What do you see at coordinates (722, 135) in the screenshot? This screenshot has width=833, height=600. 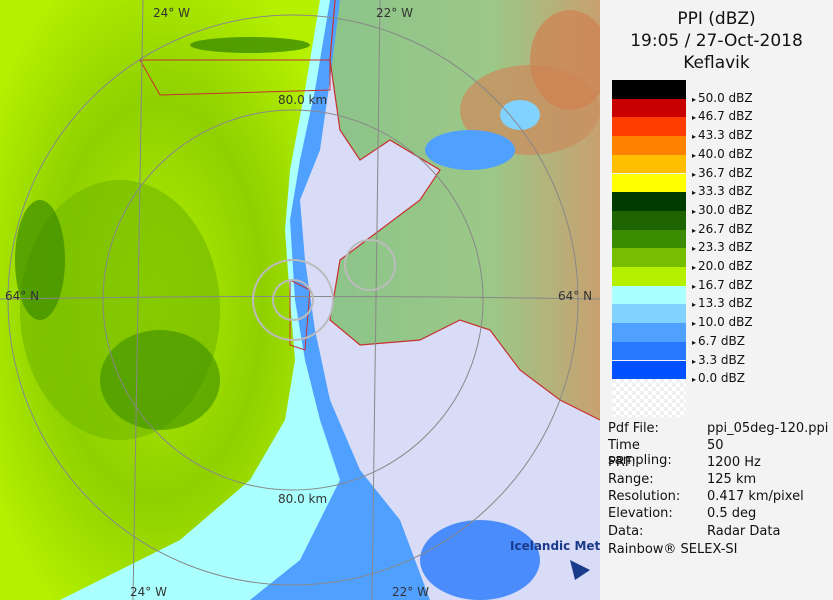 I see `legend-label: 43.3 dBZ` at bounding box center [722, 135].